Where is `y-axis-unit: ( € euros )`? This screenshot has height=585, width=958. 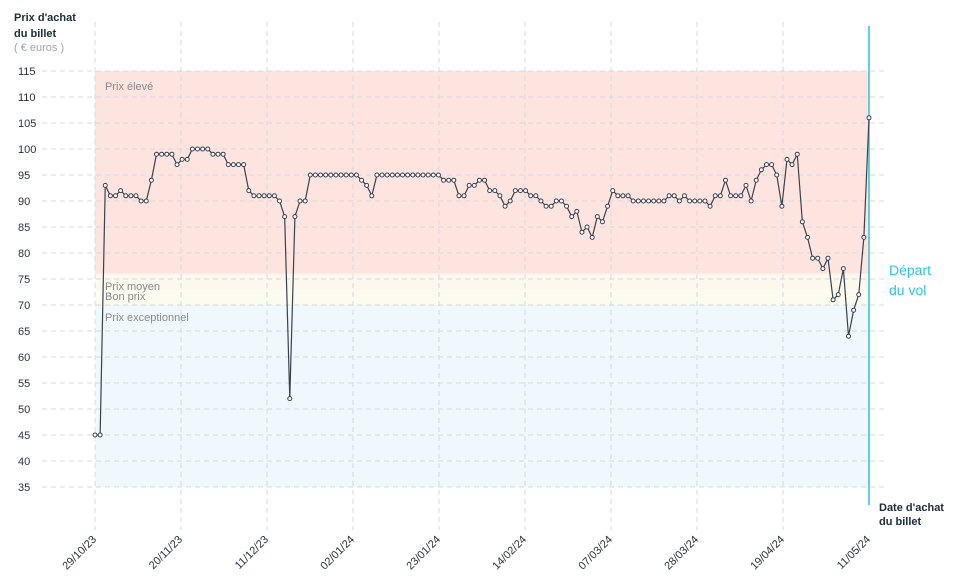
y-axis-unit: ( € euros ) is located at coordinates (39, 48).